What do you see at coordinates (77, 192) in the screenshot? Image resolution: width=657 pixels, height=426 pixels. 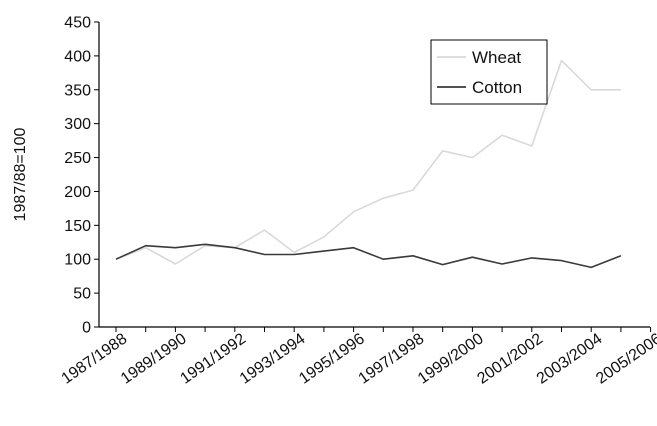 I see `y-tick-label: 200` at bounding box center [77, 192].